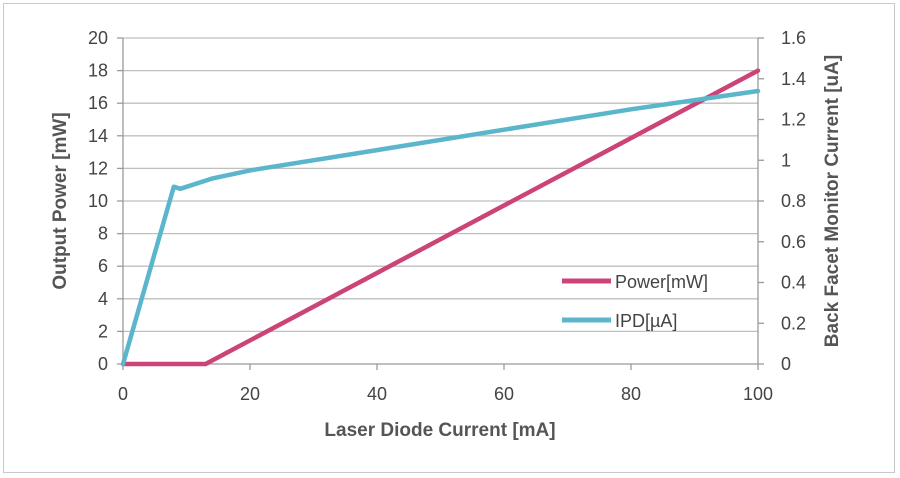 The image size is (900, 478). I want to click on y2-tick-label: 0.4, so click(793, 283).